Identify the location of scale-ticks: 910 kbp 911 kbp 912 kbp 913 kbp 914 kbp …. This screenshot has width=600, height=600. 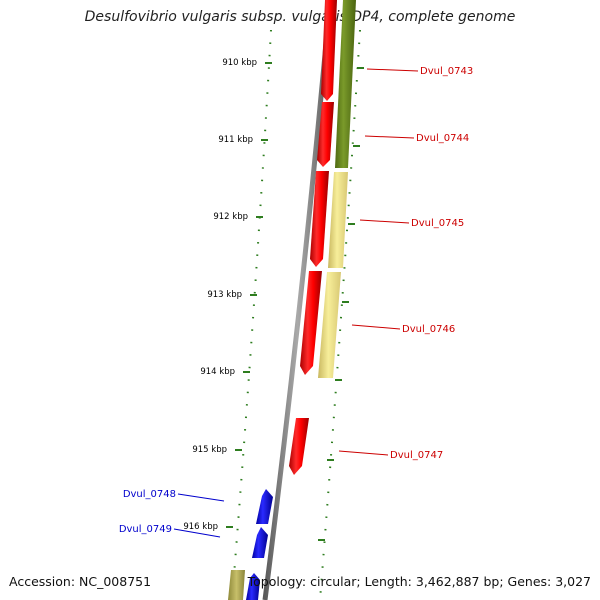
(227, 295).